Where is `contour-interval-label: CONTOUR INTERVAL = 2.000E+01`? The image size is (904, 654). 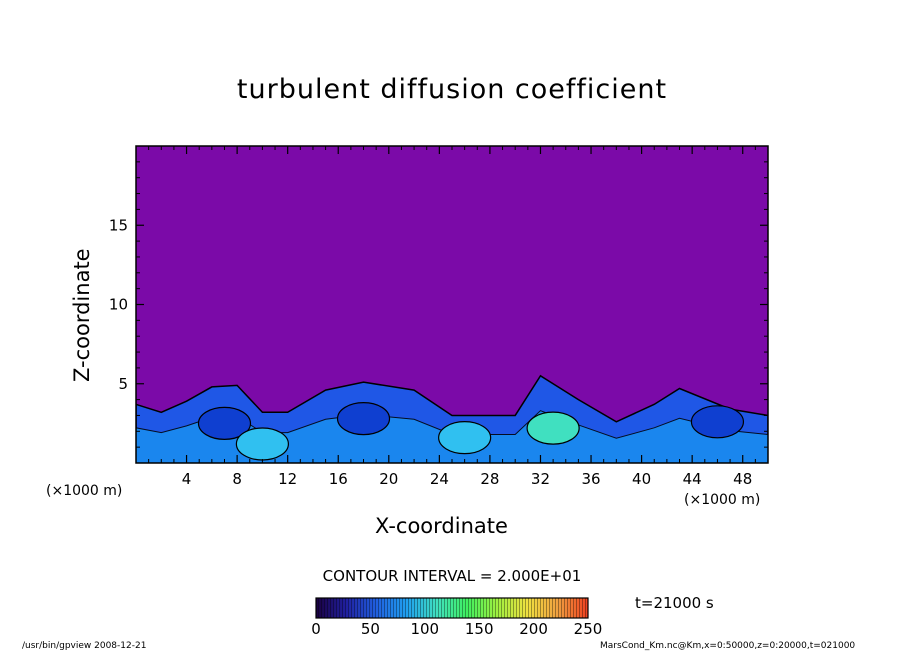
contour-interval-label: CONTOUR INTERVAL = 2.000E+01 is located at coordinates (452, 576).